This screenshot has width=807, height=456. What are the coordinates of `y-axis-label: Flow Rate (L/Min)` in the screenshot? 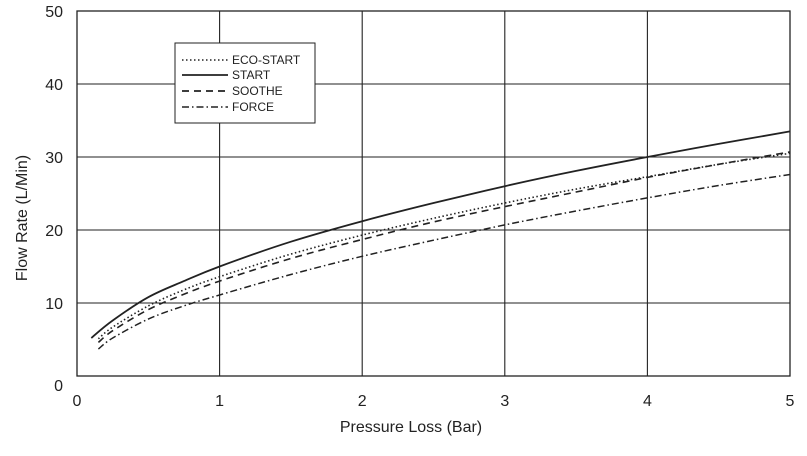 It's located at (22, 218).